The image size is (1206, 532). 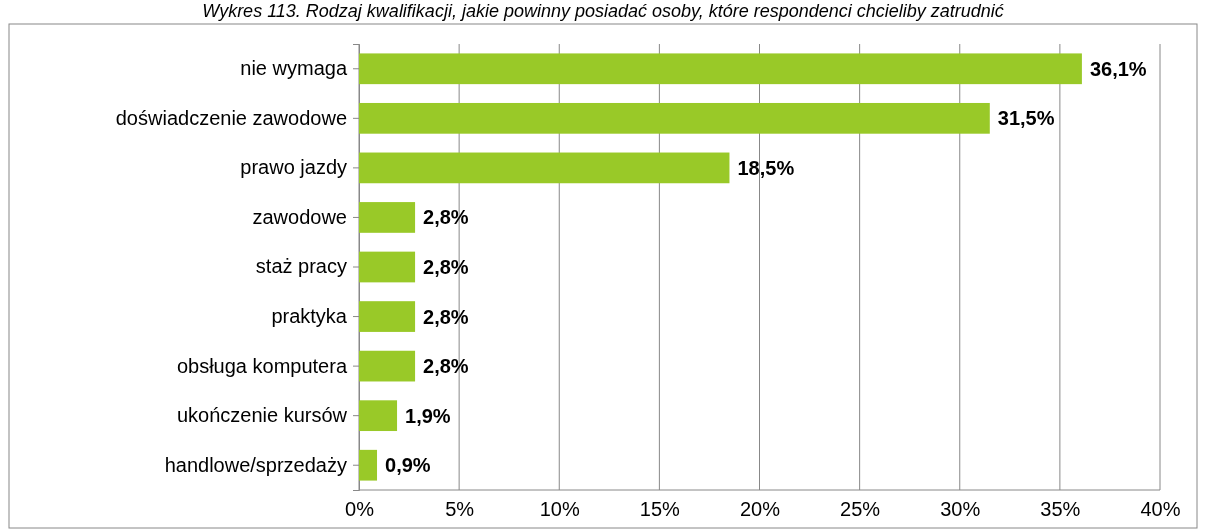 What do you see at coordinates (460, 509) in the screenshot?
I see `x-tick-label: 5%` at bounding box center [460, 509].